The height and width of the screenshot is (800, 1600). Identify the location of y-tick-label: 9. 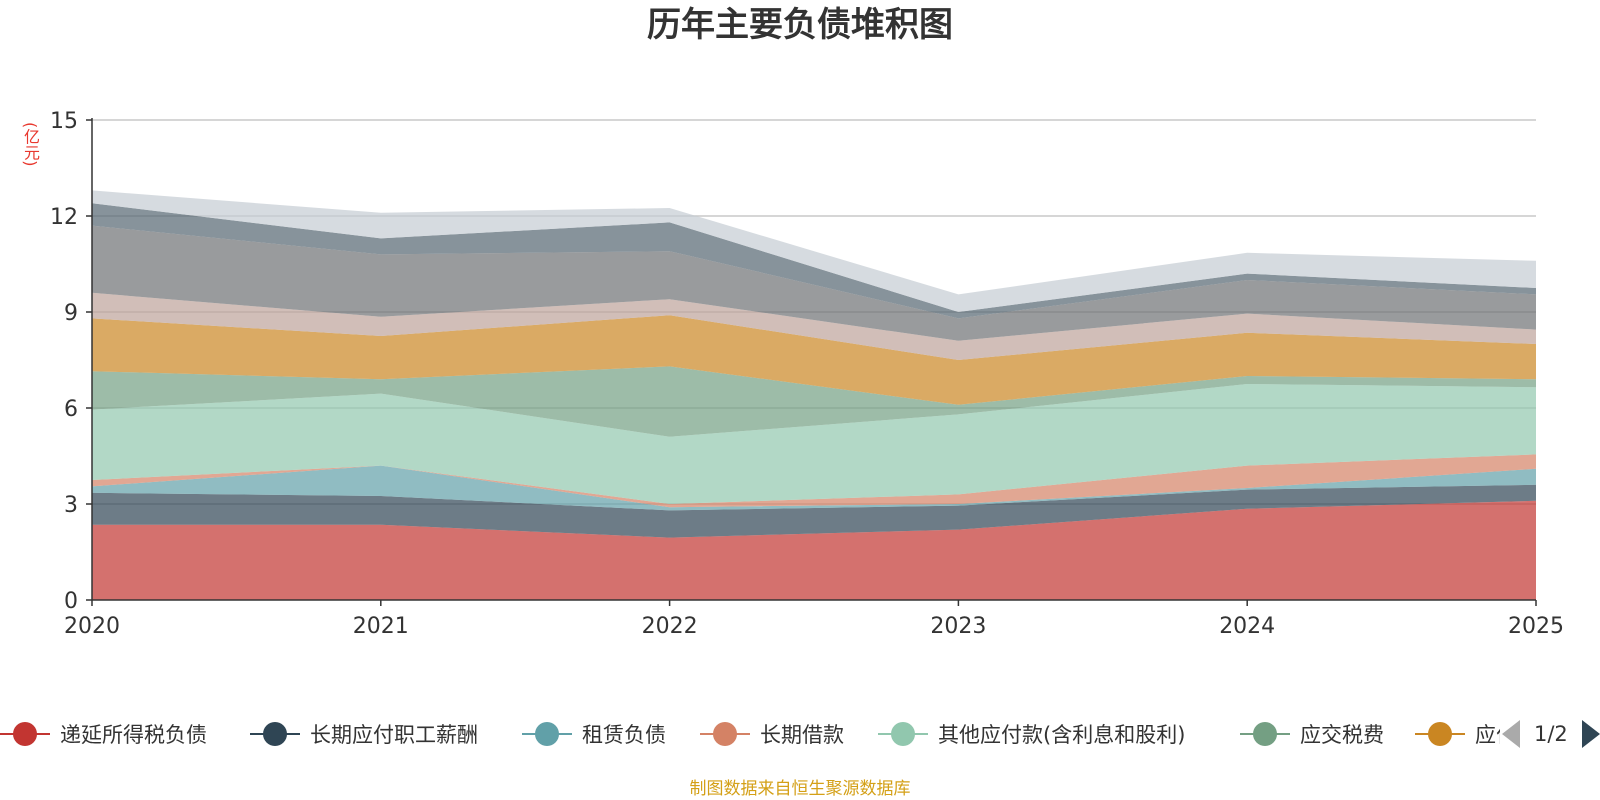
(71, 313).